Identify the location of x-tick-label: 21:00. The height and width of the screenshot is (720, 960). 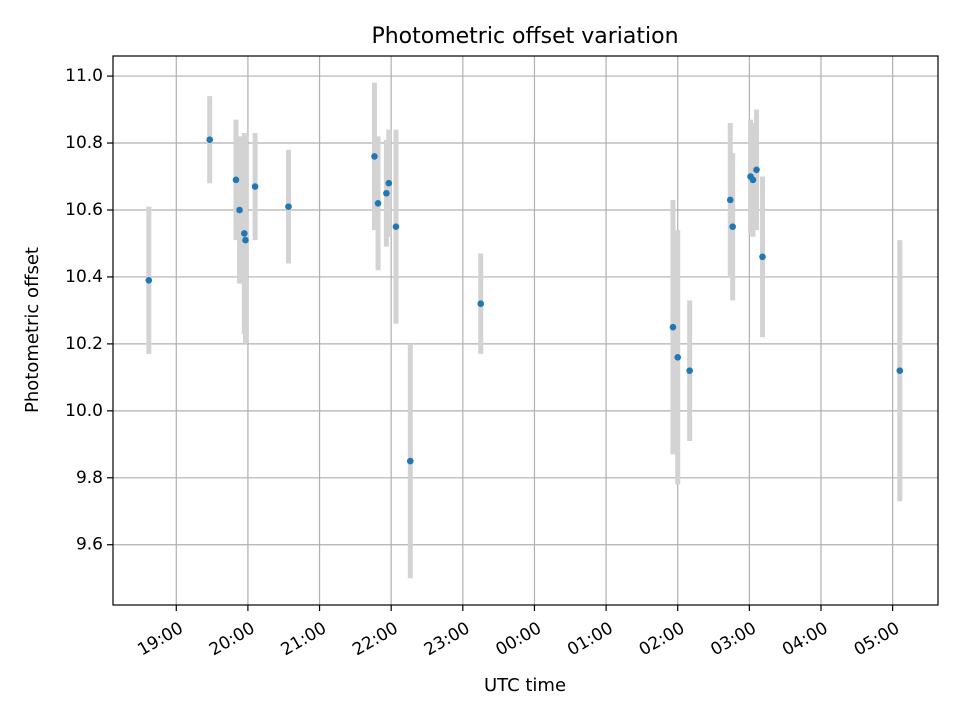
(304, 639).